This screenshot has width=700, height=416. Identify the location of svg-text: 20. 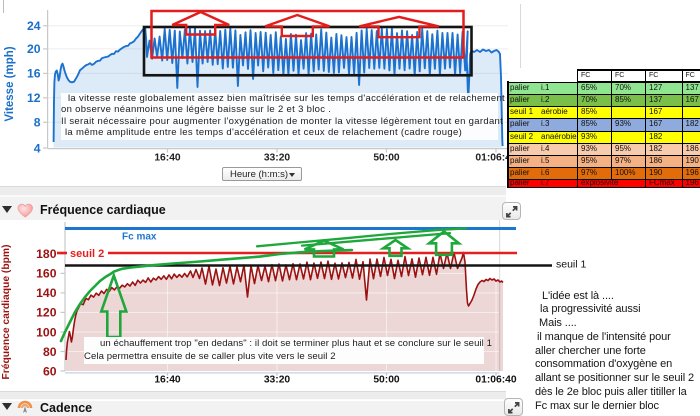
(34, 49).